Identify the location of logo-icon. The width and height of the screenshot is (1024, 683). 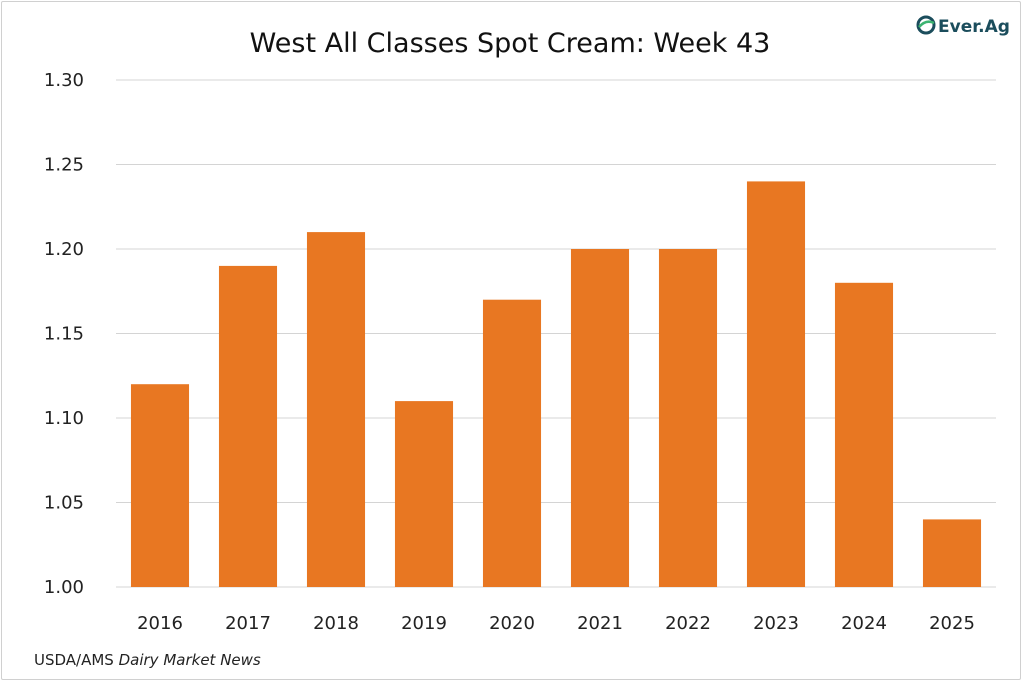
(926, 25).